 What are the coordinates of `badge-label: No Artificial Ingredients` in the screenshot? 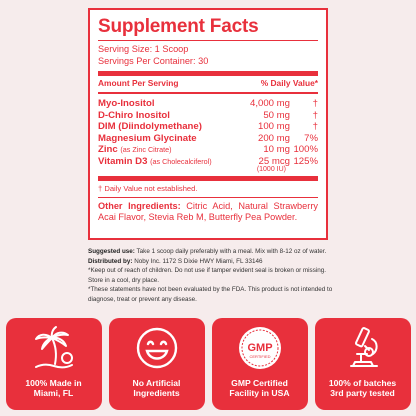 It's located at (156, 388).